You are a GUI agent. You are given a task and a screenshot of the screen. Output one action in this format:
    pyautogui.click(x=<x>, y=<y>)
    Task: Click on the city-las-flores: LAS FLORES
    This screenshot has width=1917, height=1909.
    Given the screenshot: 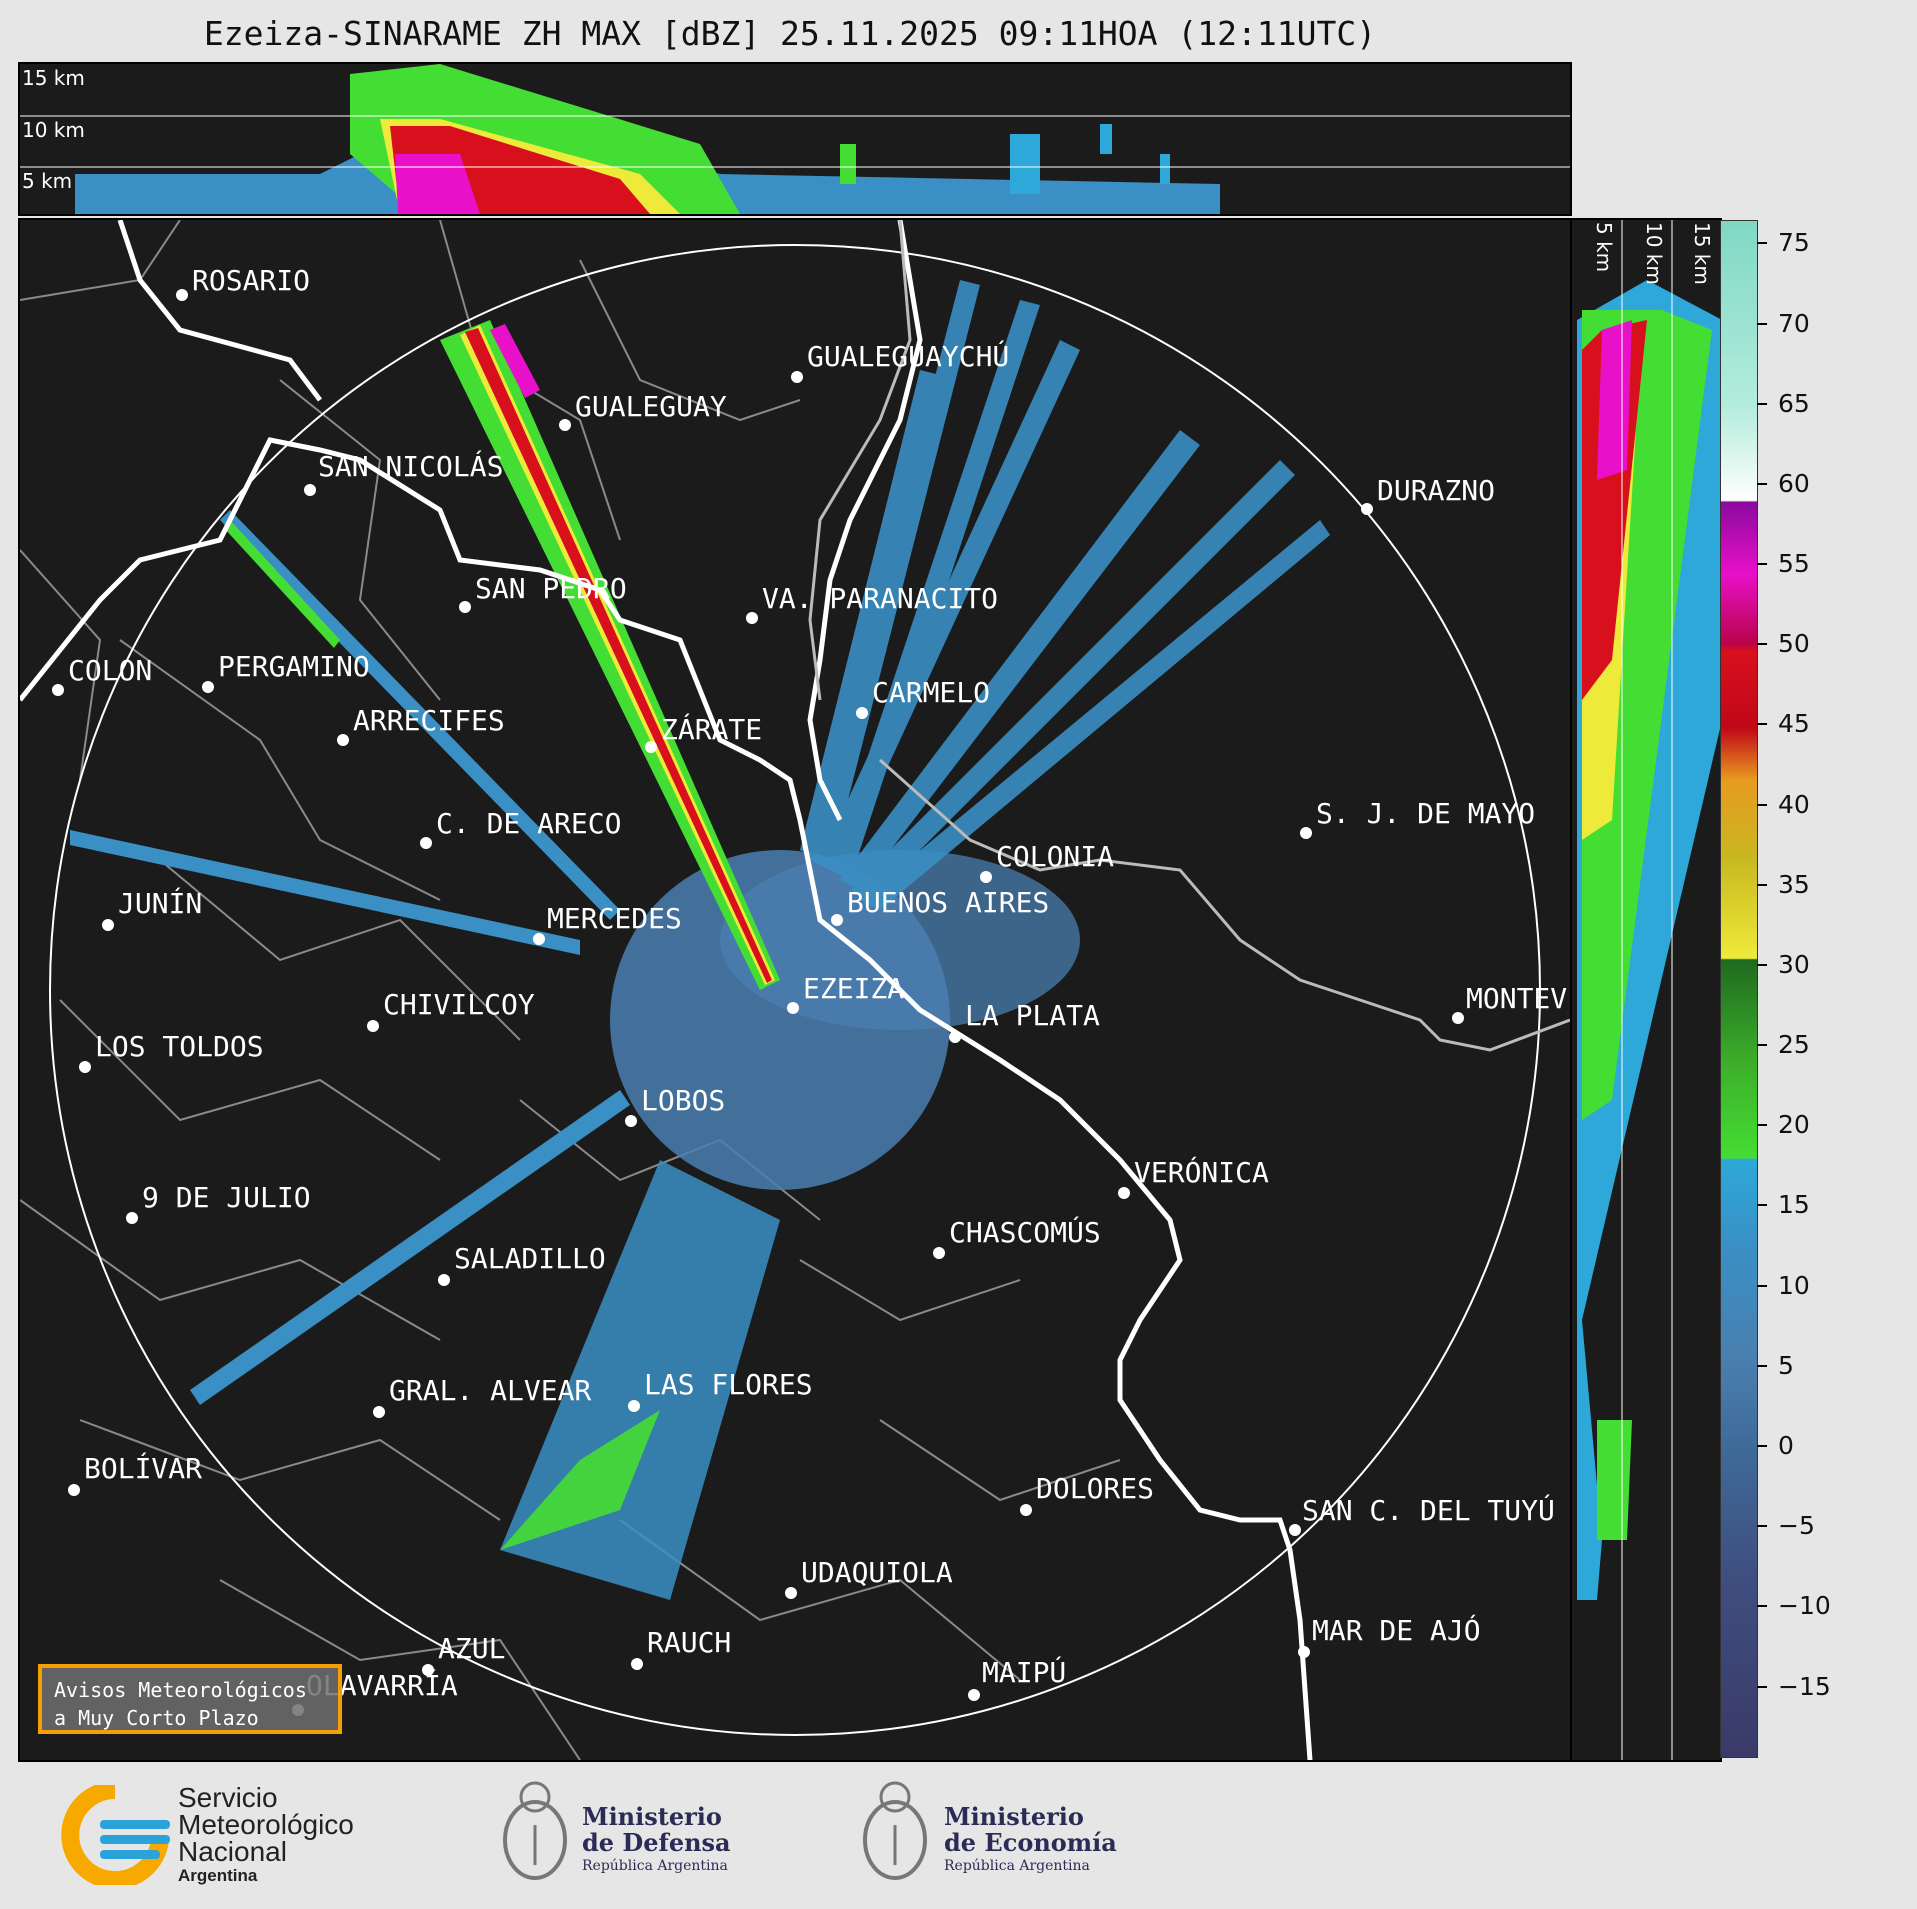 What is the action you would take?
    pyautogui.click(x=720, y=1390)
    